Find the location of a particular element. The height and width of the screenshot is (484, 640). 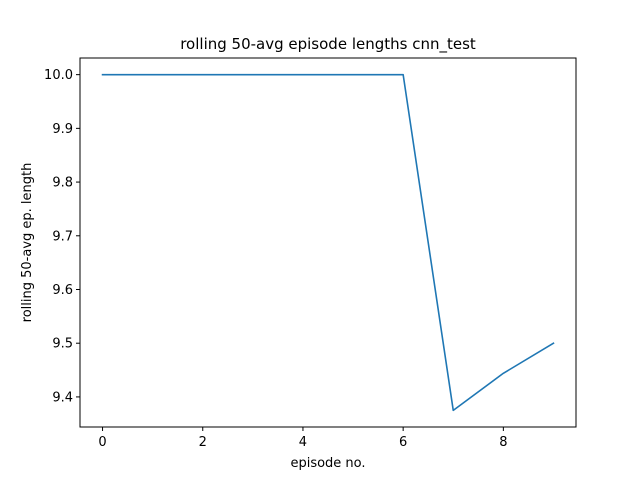

y-tick-label: 9.7 is located at coordinates (62, 236).